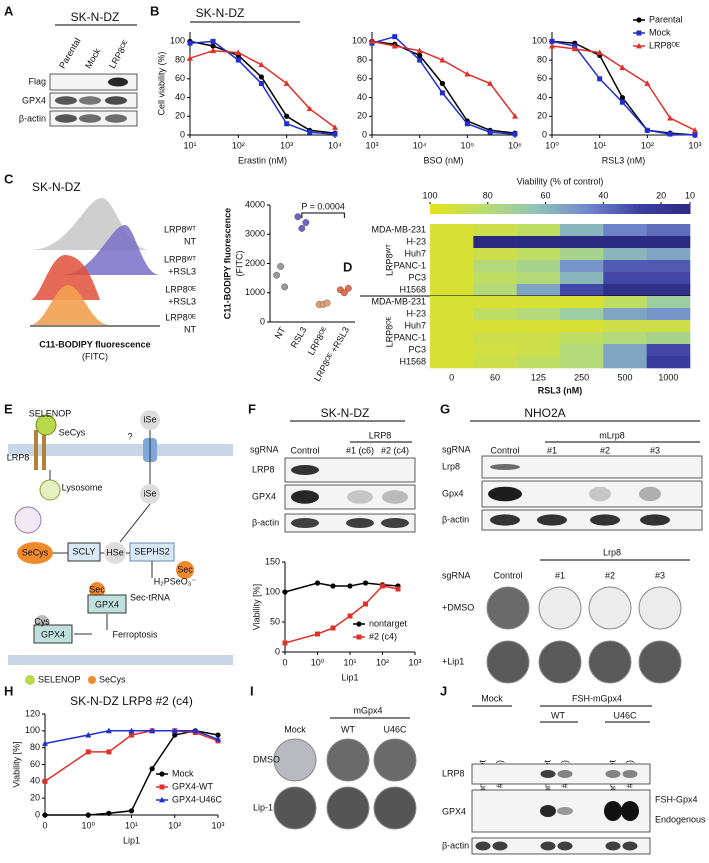  I want to click on legend-label: nontarget, so click(388, 623).